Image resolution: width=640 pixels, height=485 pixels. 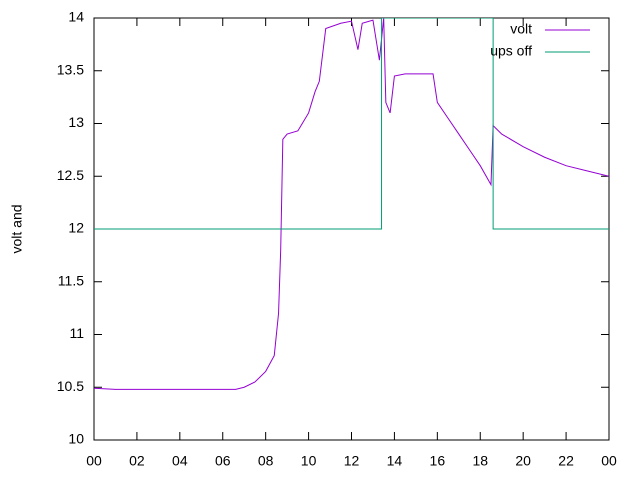 I want to click on x-tick-label: 08, so click(x=266, y=461).